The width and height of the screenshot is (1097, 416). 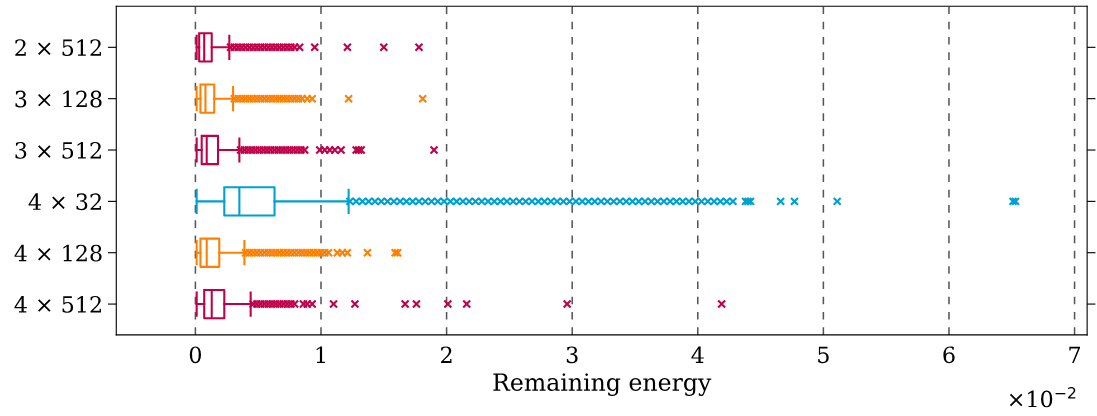 I want to click on y-tick-label: 3 × 512, so click(x=58, y=150).